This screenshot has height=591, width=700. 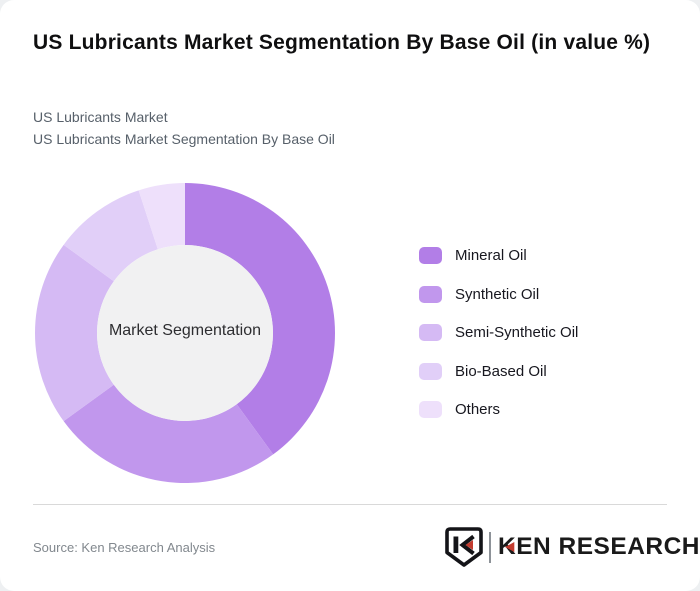 I want to click on logo-wordmark: KEN RESEARCH, so click(x=599, y=547).